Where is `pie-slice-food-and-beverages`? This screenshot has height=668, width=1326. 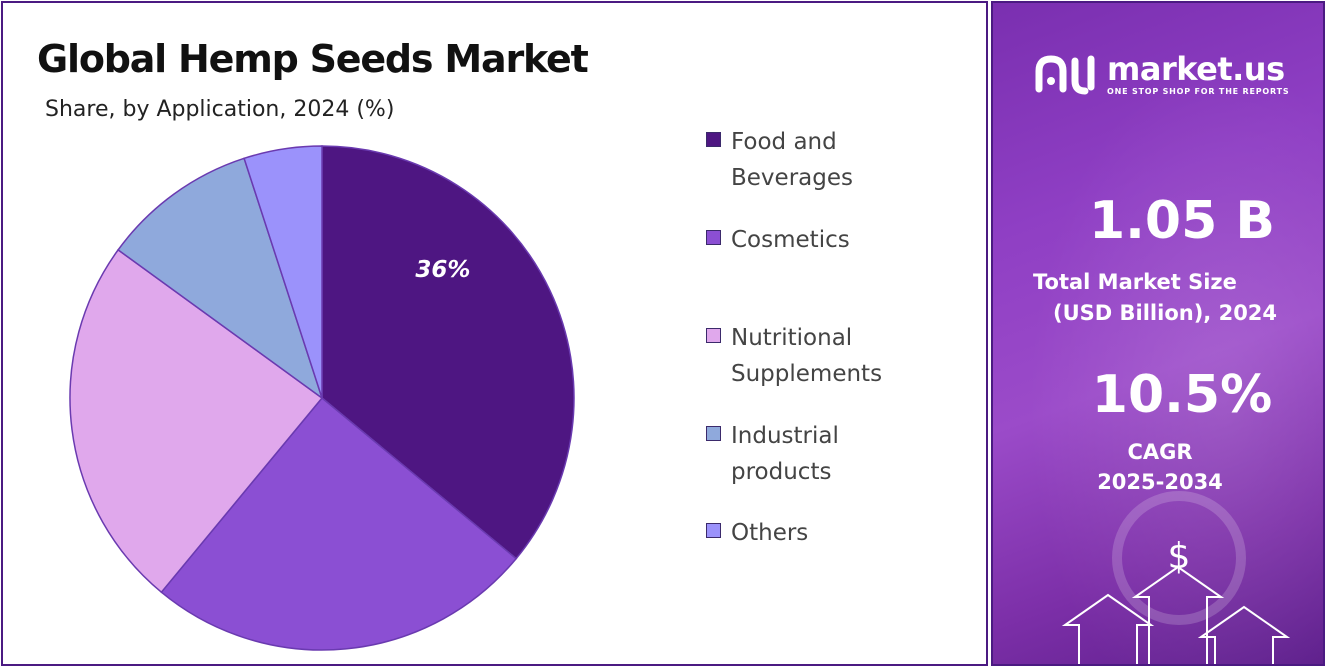
pie-slice-food-and-beverages is located at coordinates (448, 352).